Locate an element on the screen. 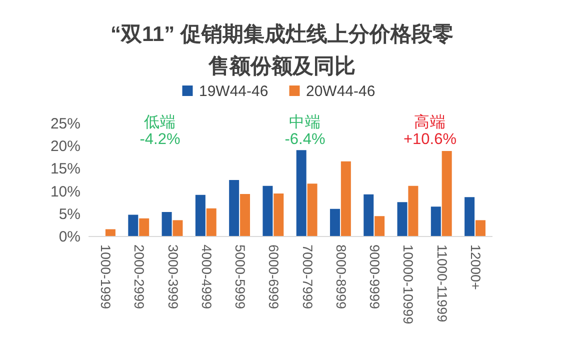 This screenshot has height=348, width=565. y-tick-label: 10% is located at coordinates (65, 191).